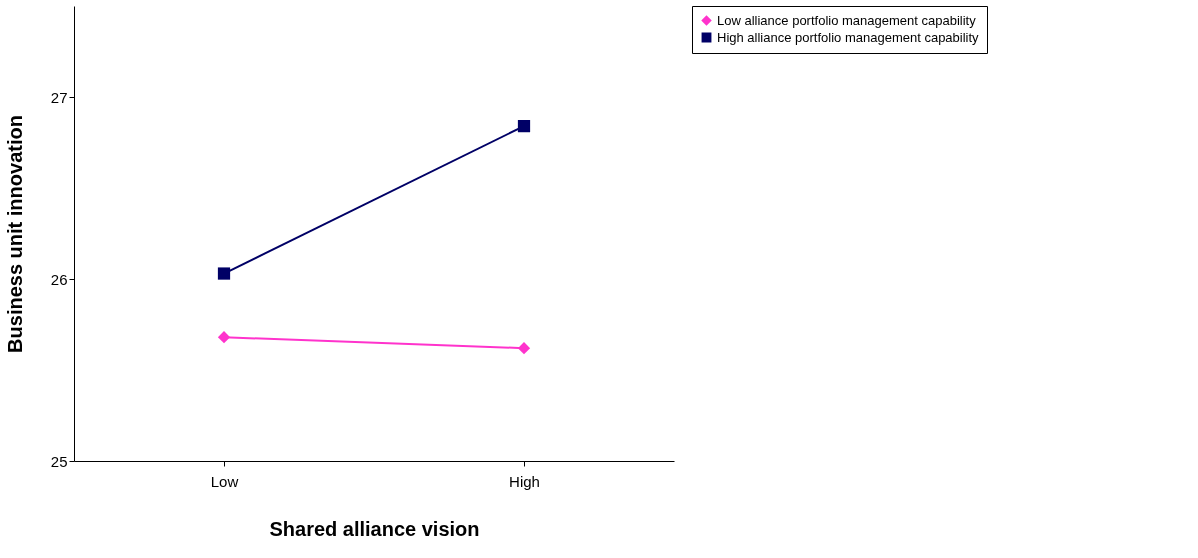 The width and height of the screenshot is (1198, 558). What do you see at coordinates (224, 481) in the screenshot?
I see `x-tick-label: Low` at bounding box center [224, 481].